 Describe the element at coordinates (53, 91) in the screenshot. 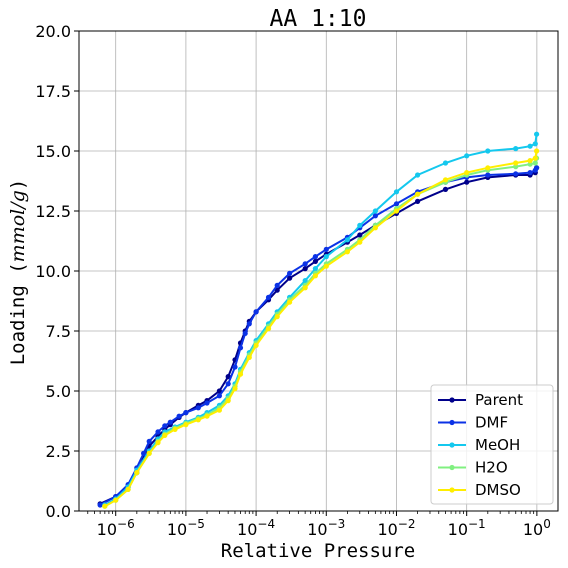

I see `y-tick-label: 17.5` at that location.